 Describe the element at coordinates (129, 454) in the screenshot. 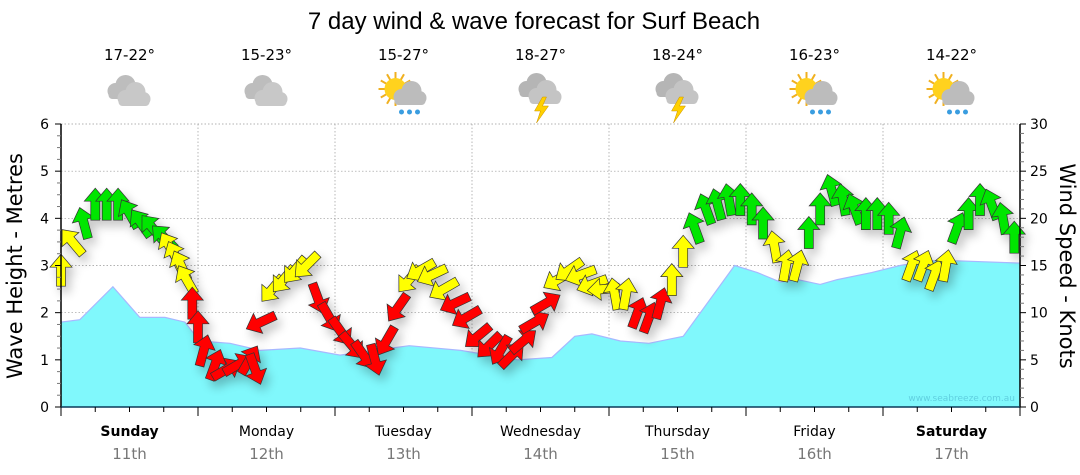

I see `date-label: 11th` at that location.